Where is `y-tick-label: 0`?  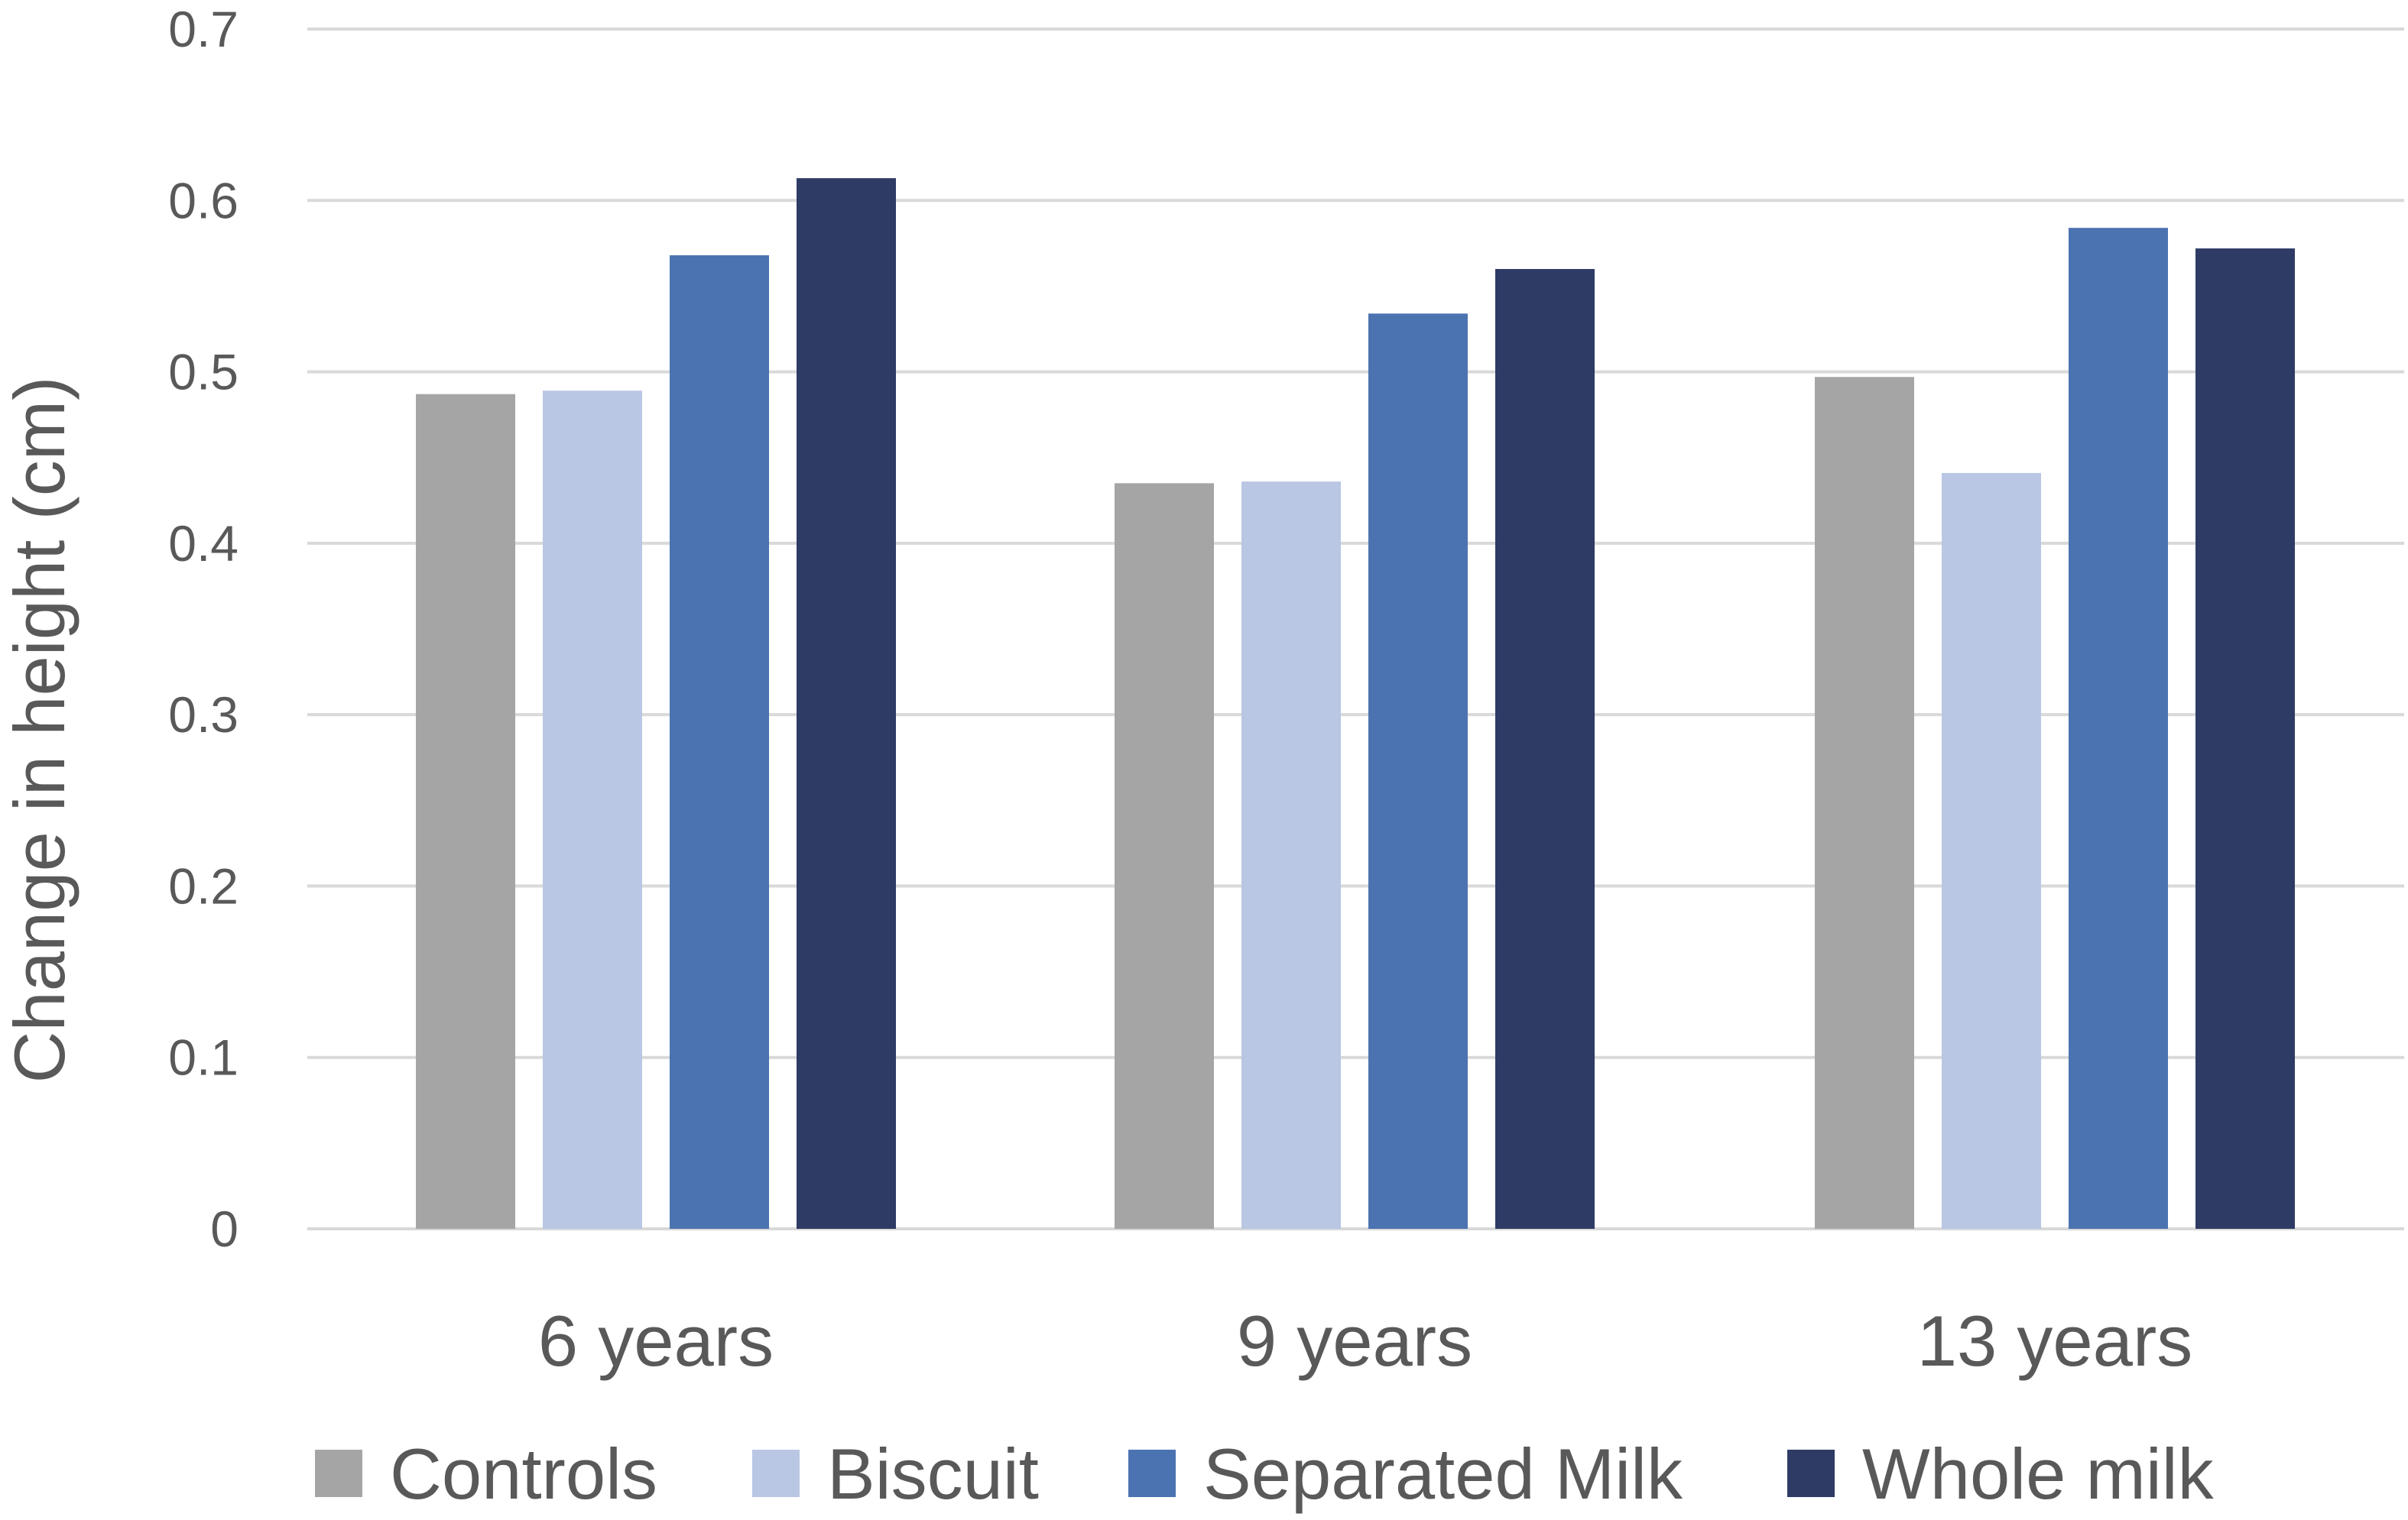
y-tick-label: 0 is located at coordinates (225, 1229).